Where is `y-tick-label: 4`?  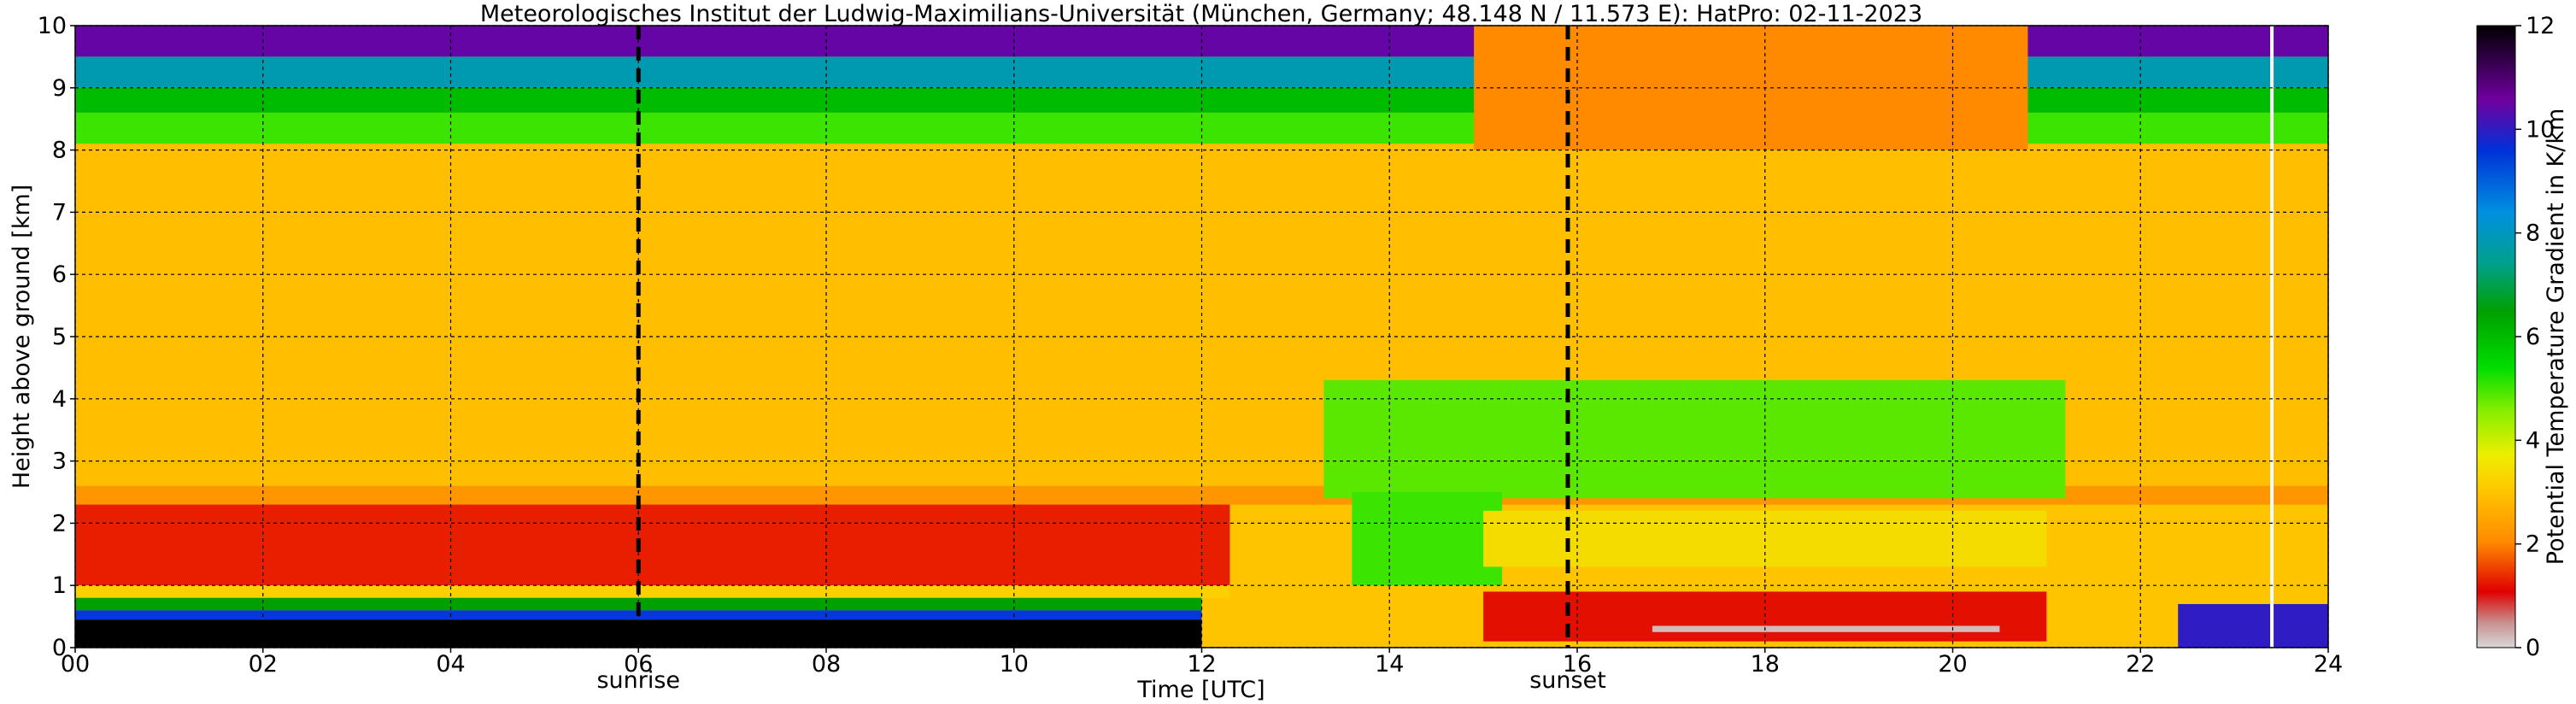 y-tick-label: 4 is located at coordinates (59, 399).